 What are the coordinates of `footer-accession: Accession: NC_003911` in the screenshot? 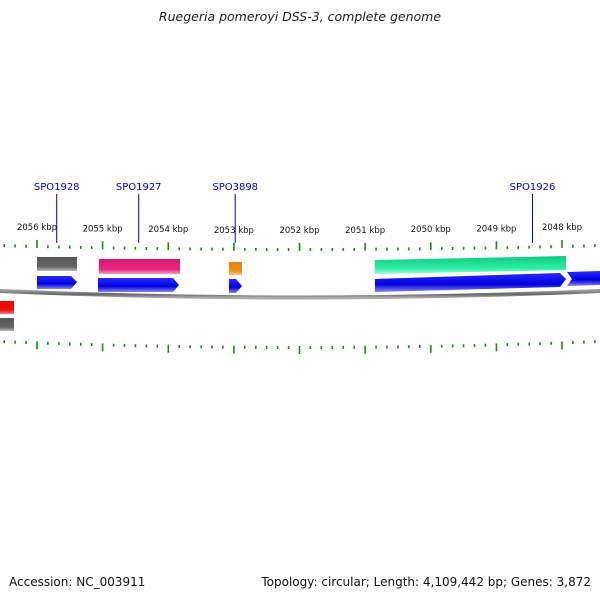 It's located at (77, 582).